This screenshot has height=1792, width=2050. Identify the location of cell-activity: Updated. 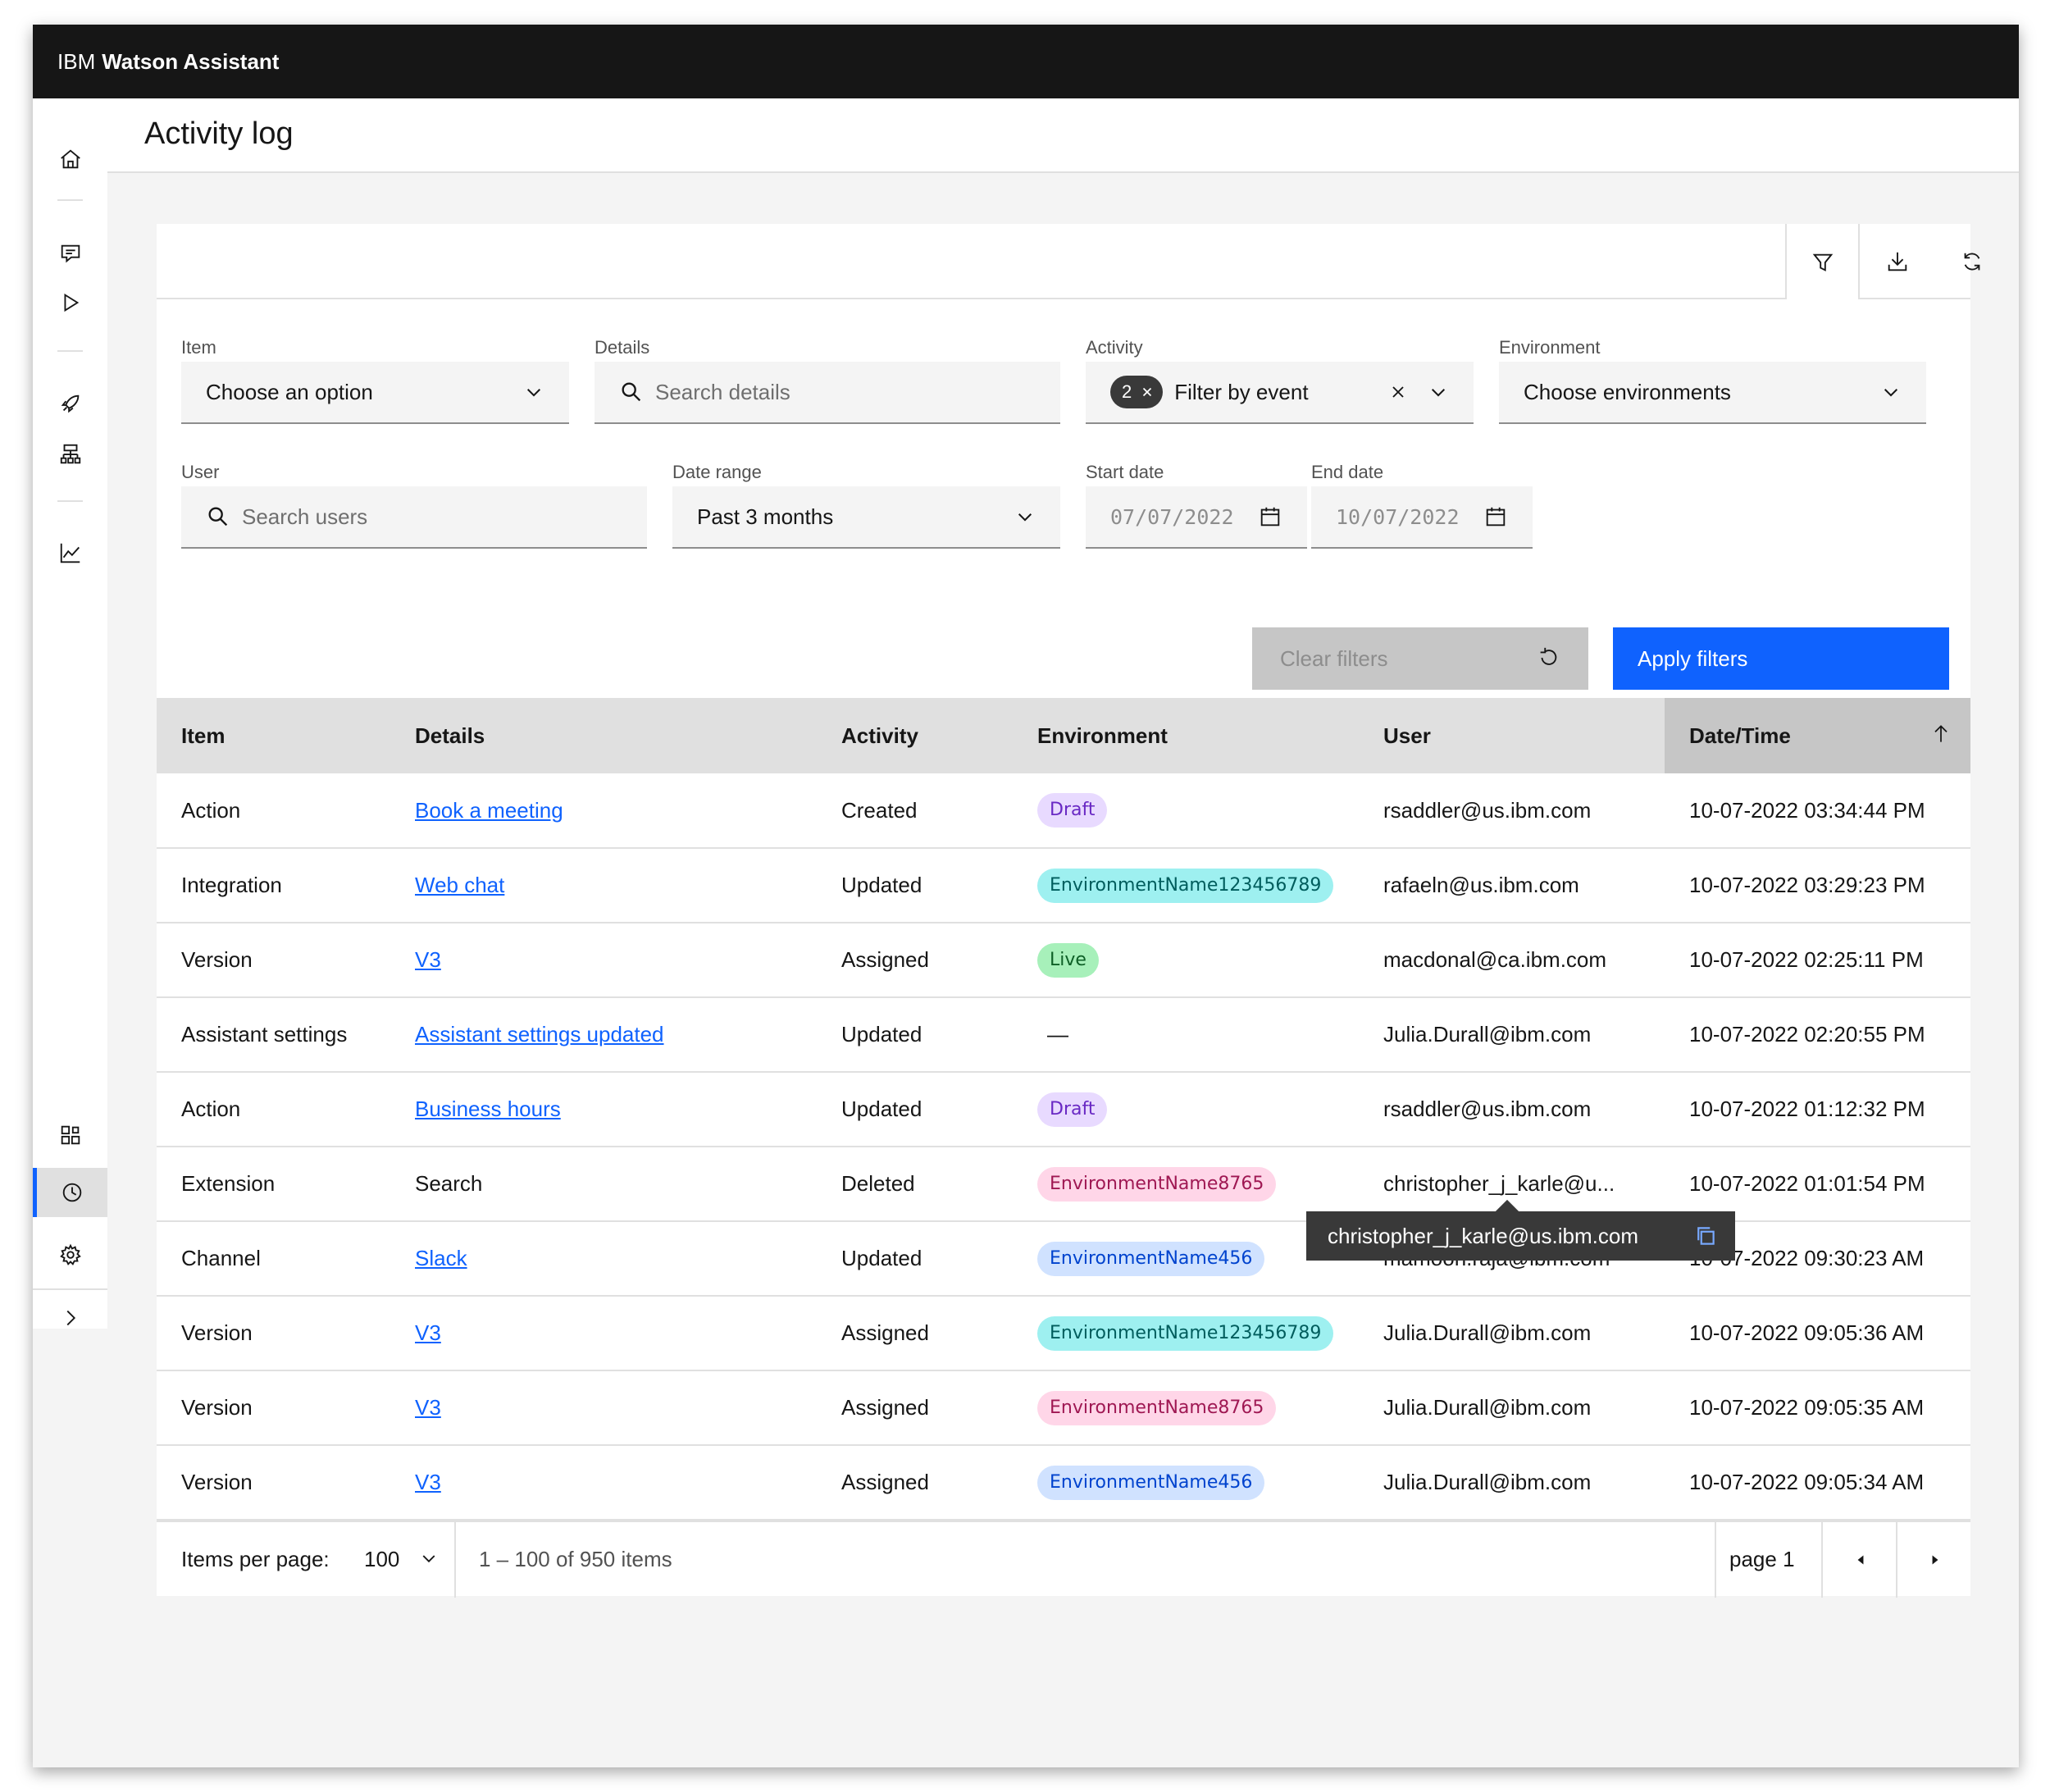
(915, 885).